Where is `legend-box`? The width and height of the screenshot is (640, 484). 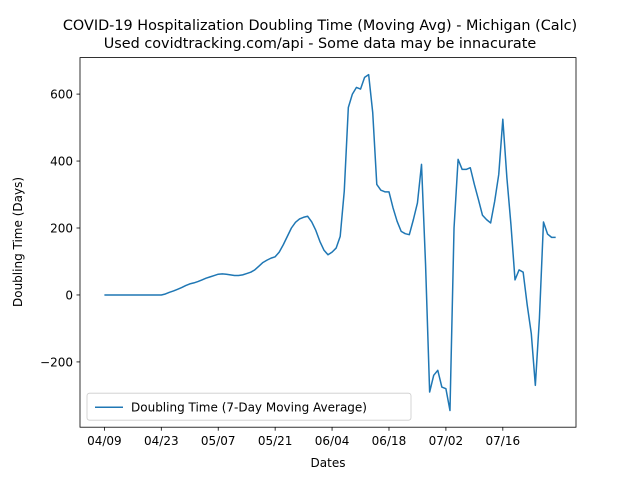
legend-box is located at coordinates (249, 406).